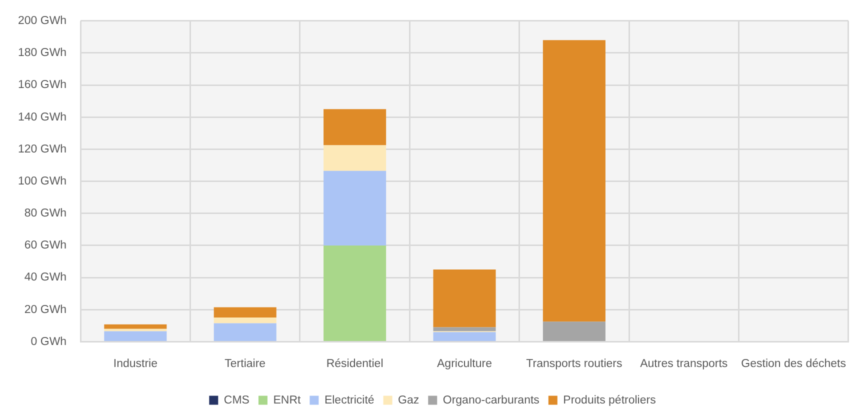 This screenshot has width=861, height=416. I want to click on y-tick-label: 60 GWh, so click(45, 246).